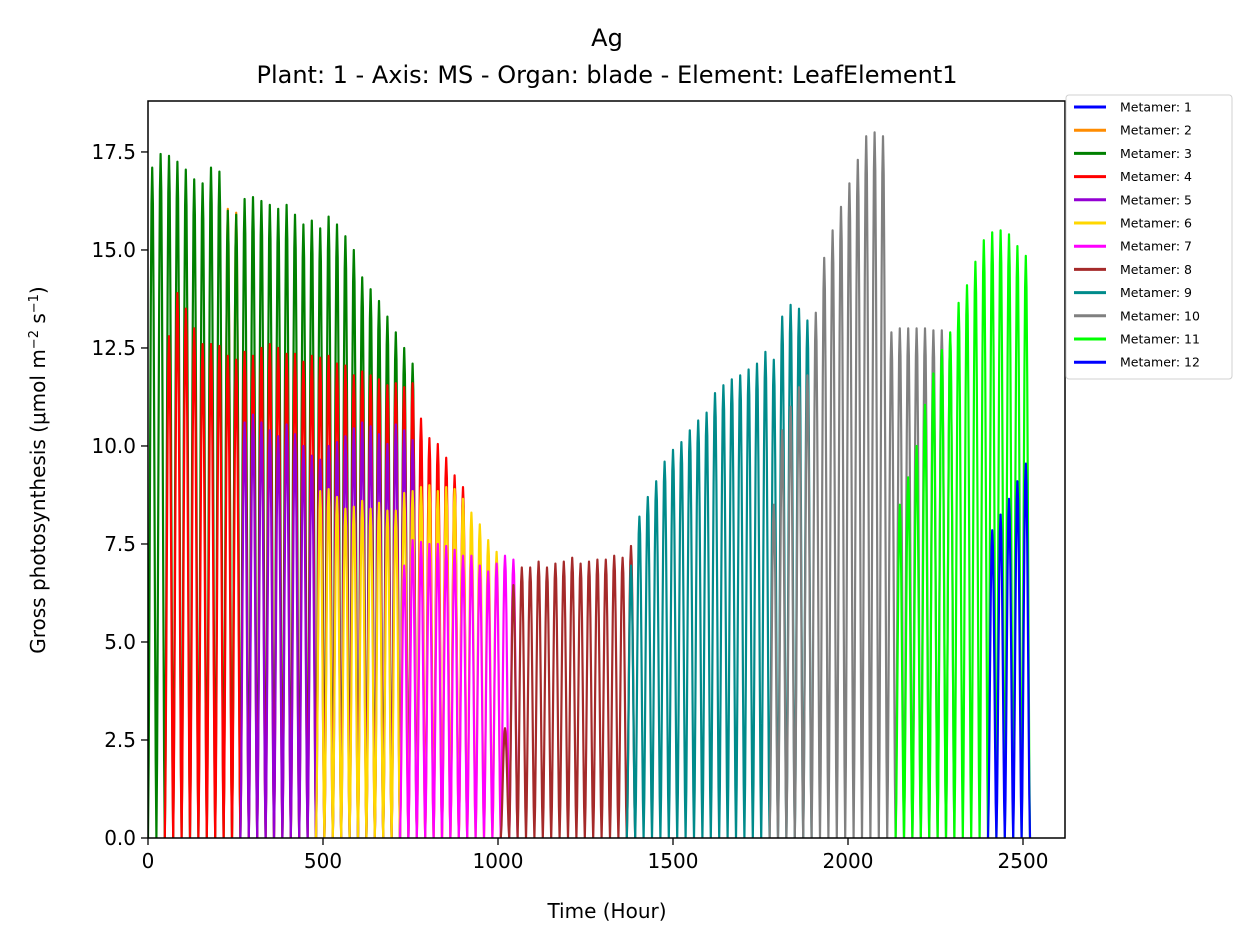 This screenshot has height=945, width=1252. Describe the element at coordinates (120, 544) in the screenshot. I see `y-tick-label: 7.5` at that location.